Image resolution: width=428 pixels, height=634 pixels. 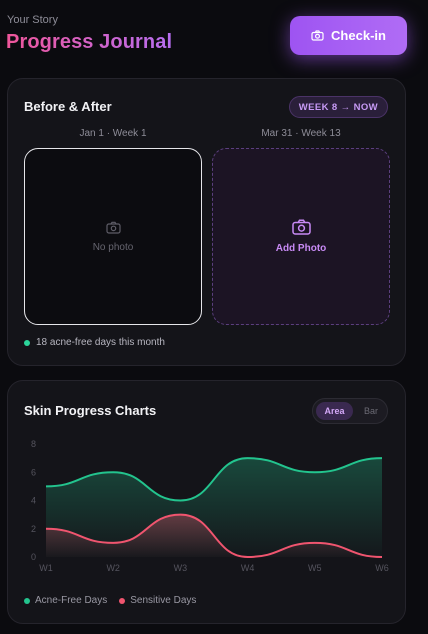 What do you see at coordinates (90, 410) in the screenshot?
I see `charts-title: Skin Progress Charts` at bounding box center [90, 410].